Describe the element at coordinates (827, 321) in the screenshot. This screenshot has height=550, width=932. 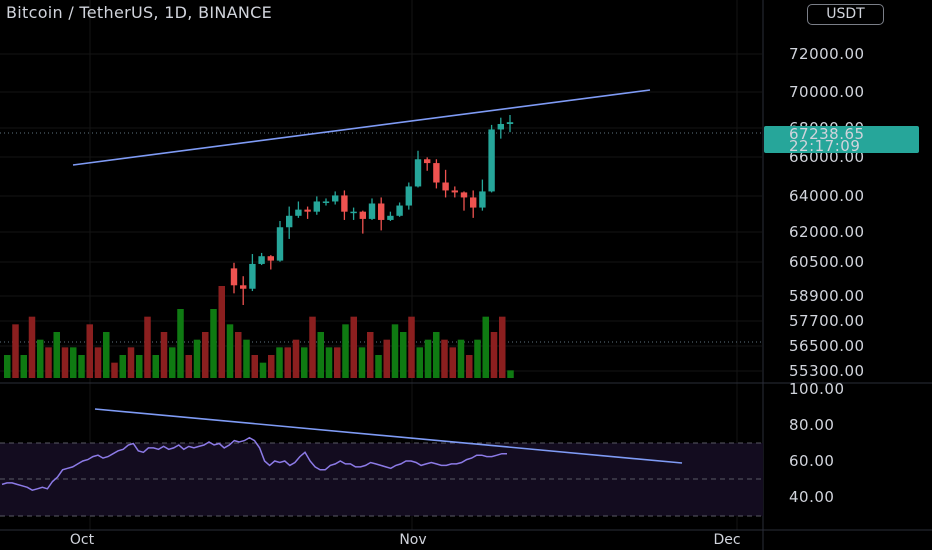
I see `price-tick-label: 57700.00` at that location.